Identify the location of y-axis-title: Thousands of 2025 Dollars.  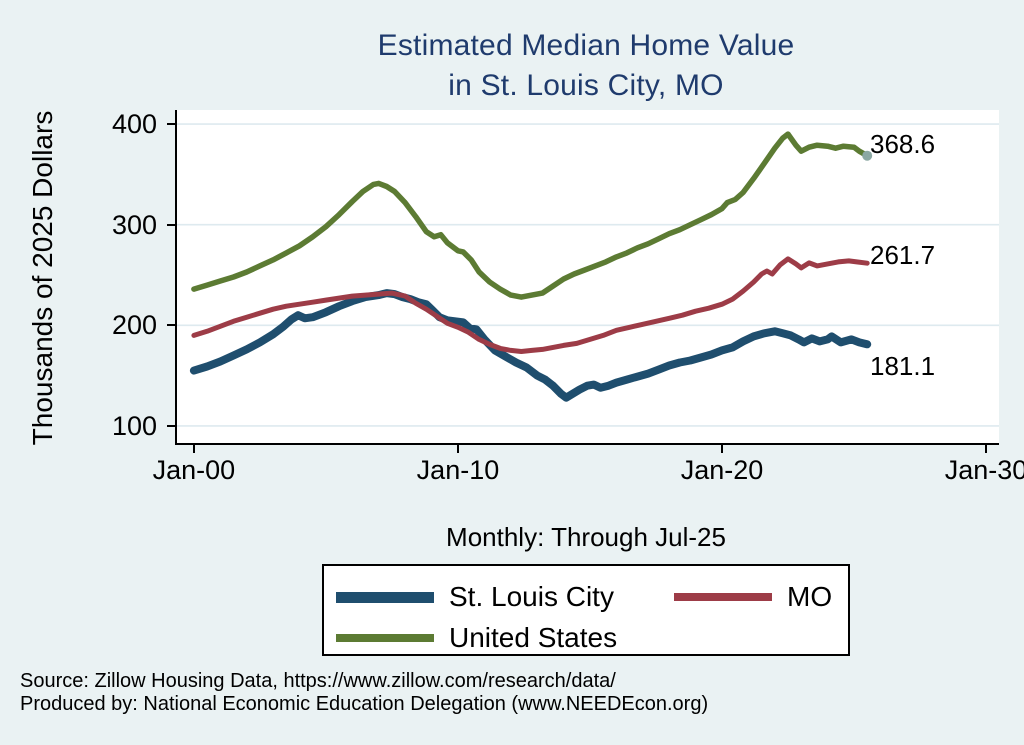
(42, 278).